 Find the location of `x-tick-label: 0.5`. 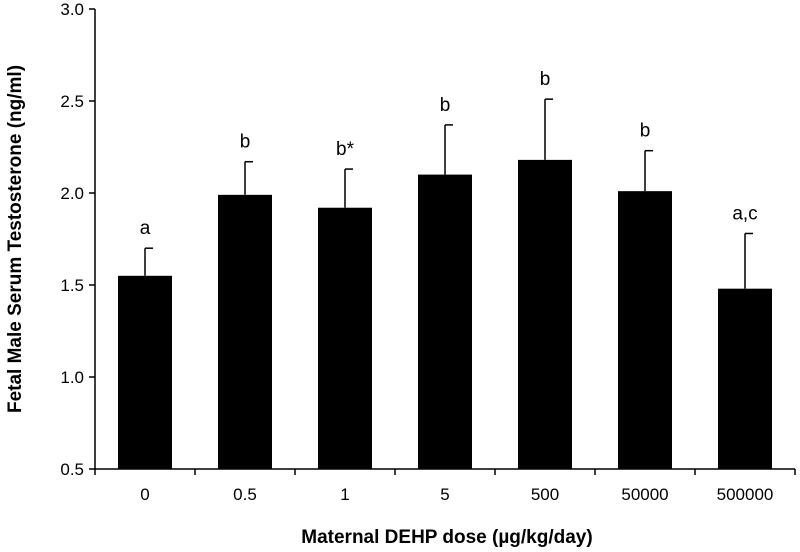

x-tick-label: 0.5 is located at coordinates (245, 494).